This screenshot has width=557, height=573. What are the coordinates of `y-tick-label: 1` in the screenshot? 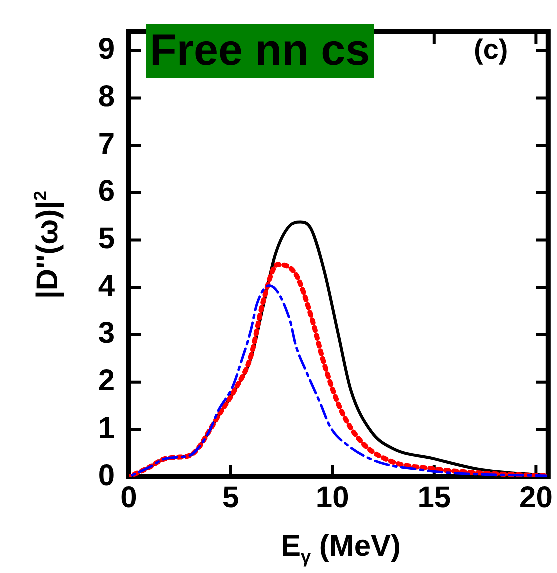 It's located at (106, 428).